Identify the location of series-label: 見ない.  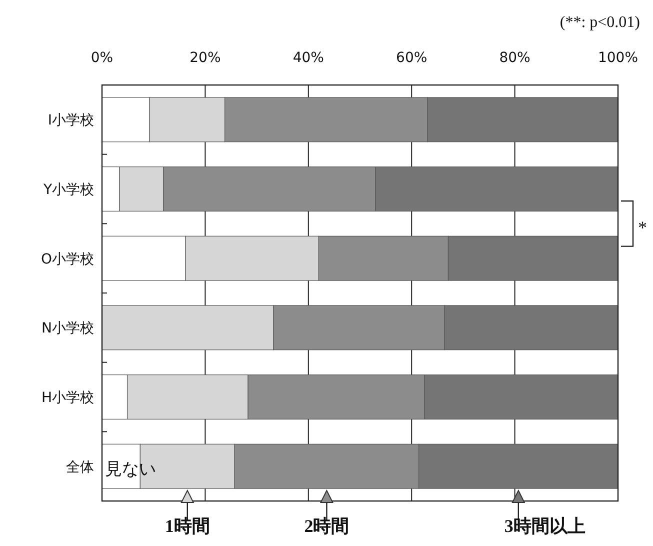
(130, 469).